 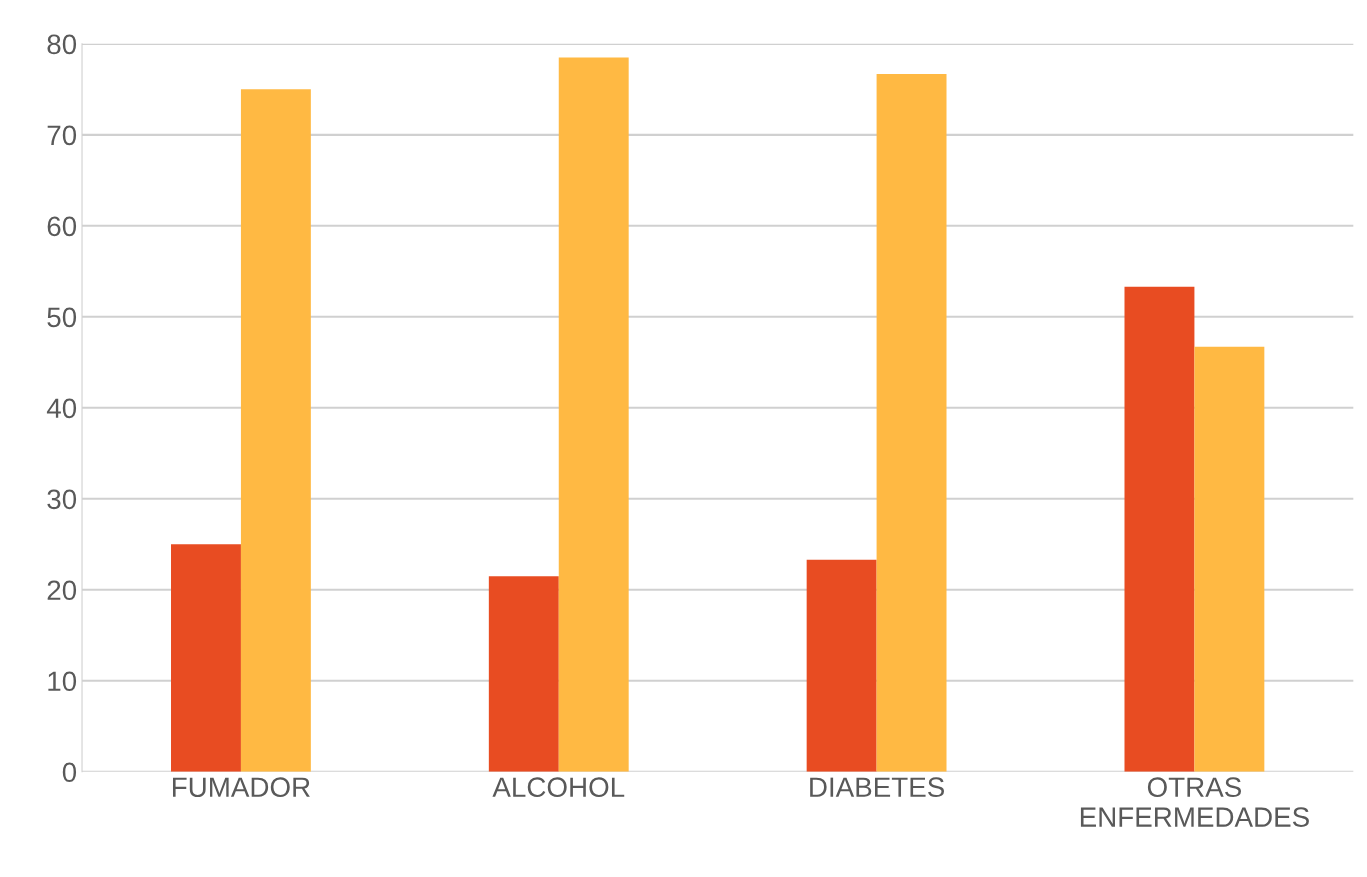 I want to click on y-tick-label: 0, so click(x=69, y=772).